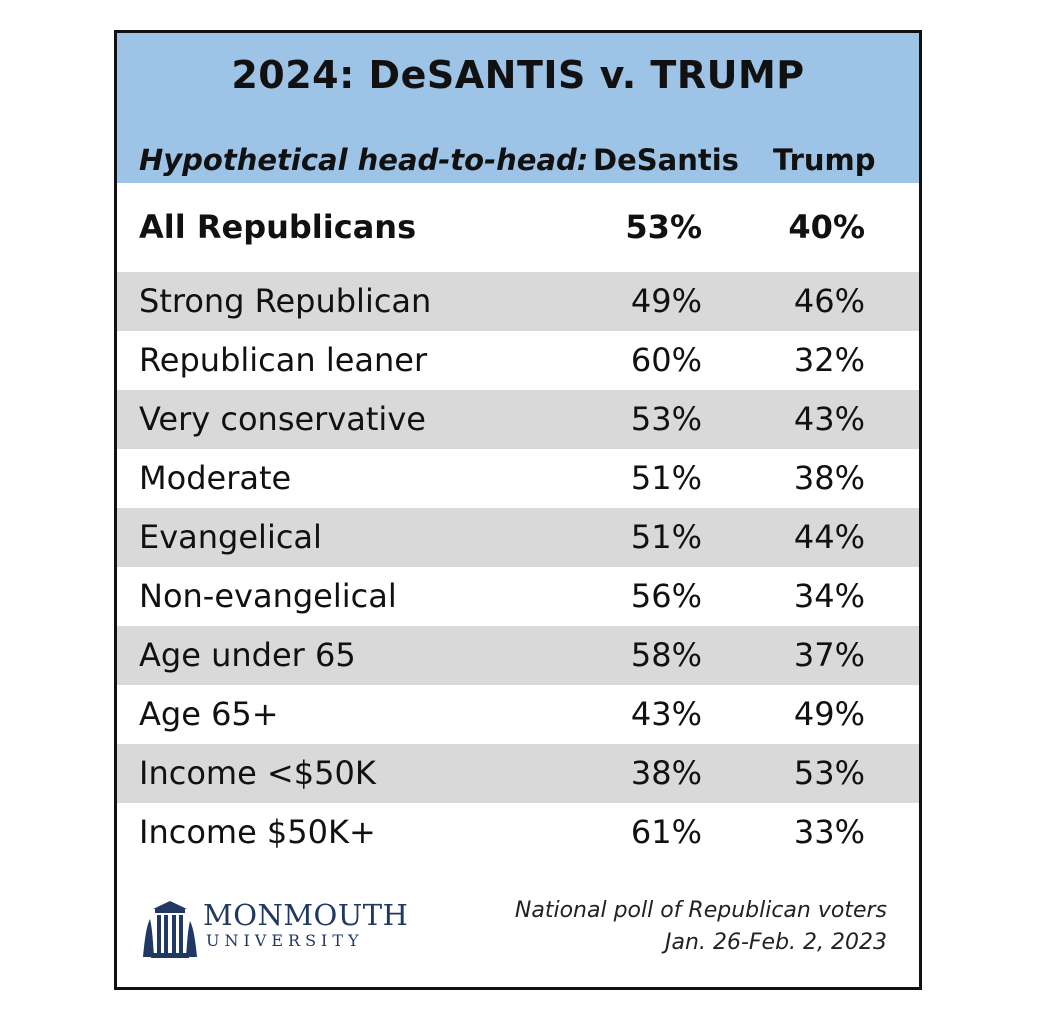 The width and height of the screenshot is (1042, 1014). What do you see at coordinates (215, 478) in the screenshot?
I see `row-label: Moderate` at bounding box center [215, 478].